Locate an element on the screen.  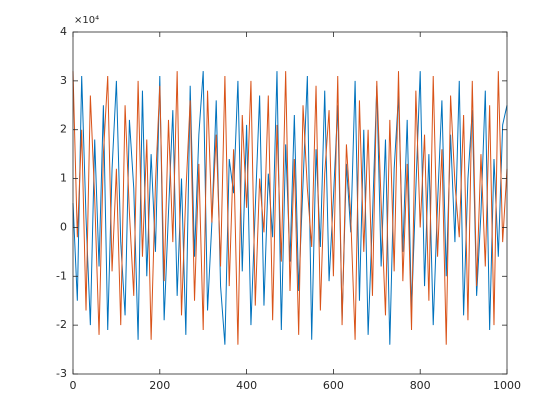
x-tick-label: 0 is located at coordinates (73, 385).